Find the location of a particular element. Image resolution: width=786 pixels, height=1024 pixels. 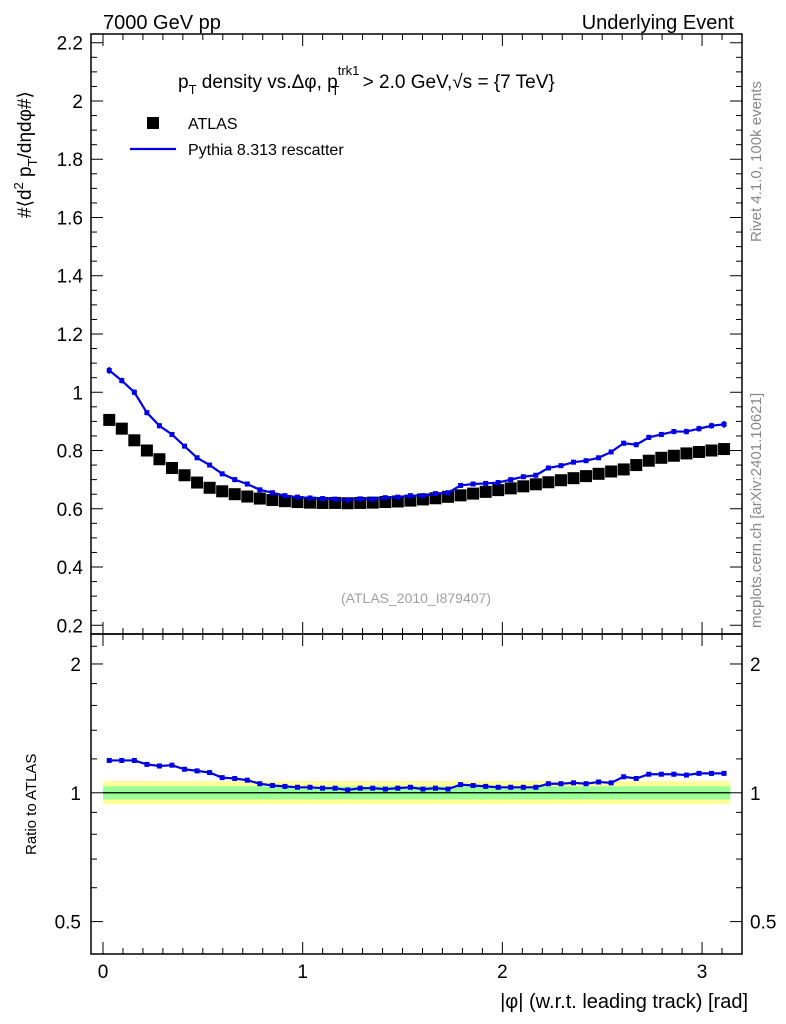

ratio-y-tick-label-left: 0.5 is located at coordinates (68, 923).